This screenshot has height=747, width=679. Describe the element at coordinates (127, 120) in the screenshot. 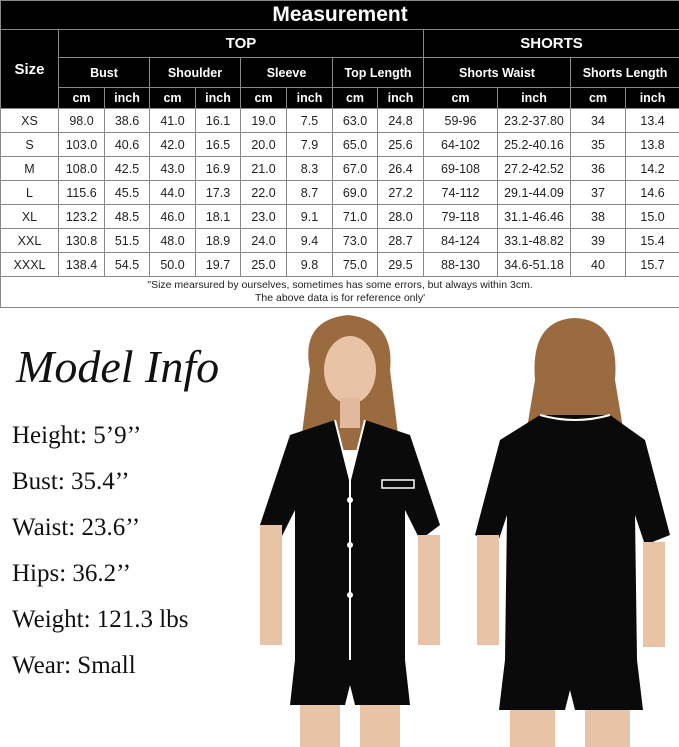

I see `value-cell: 38.6` at that location.